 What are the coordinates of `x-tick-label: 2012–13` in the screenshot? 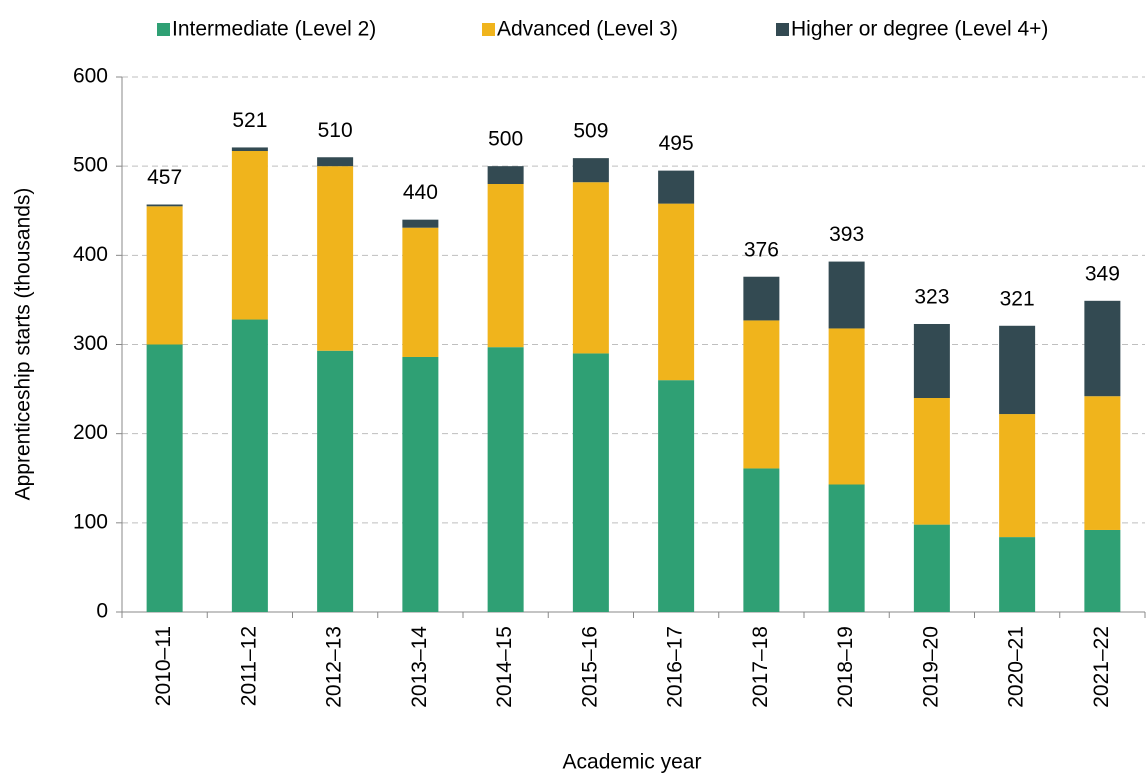 It's located at (334, 667).